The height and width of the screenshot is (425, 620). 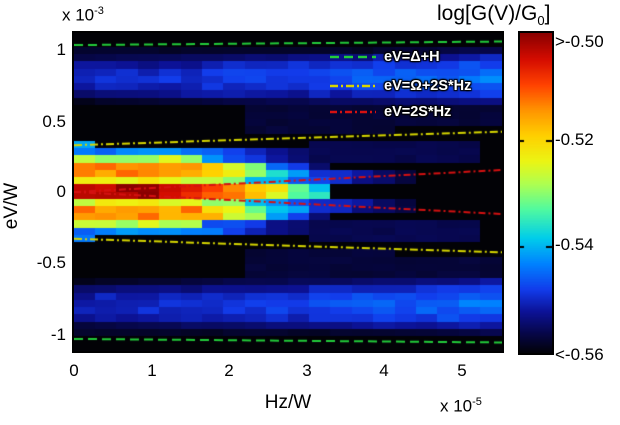 I want to click on colorbar-canvas, so click(x=536, y=193).